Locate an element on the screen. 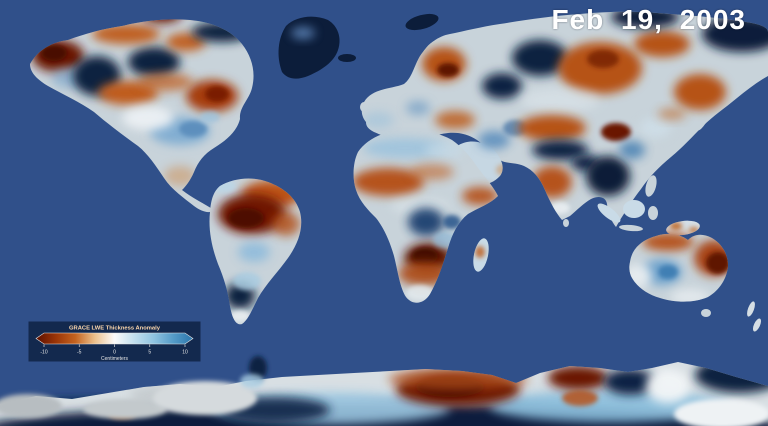 This screenshot has height=426, width=768. tick-label: 0 is located at coordinates (114, 353).